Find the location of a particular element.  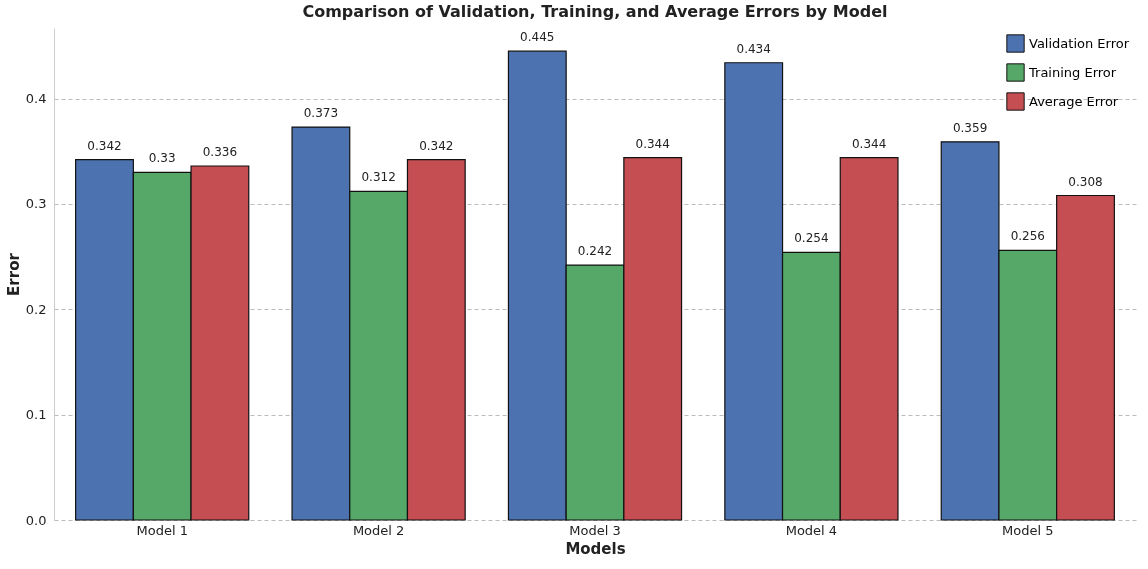

data-label: 0.254 is located at coordinates (811, 238).